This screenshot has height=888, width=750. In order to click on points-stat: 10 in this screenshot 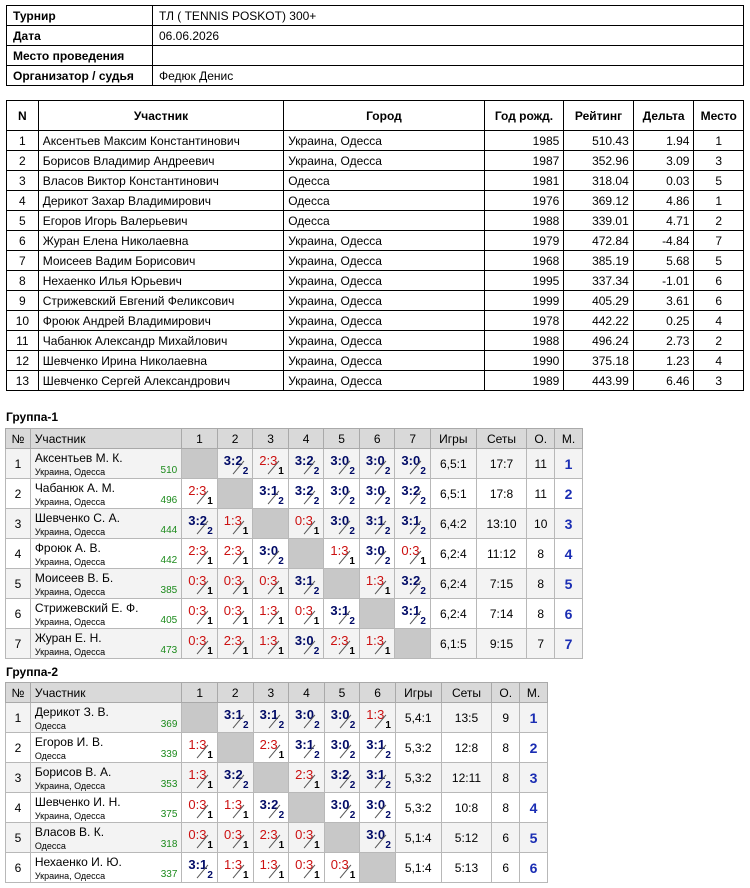, I will do `click(541, 523)`.